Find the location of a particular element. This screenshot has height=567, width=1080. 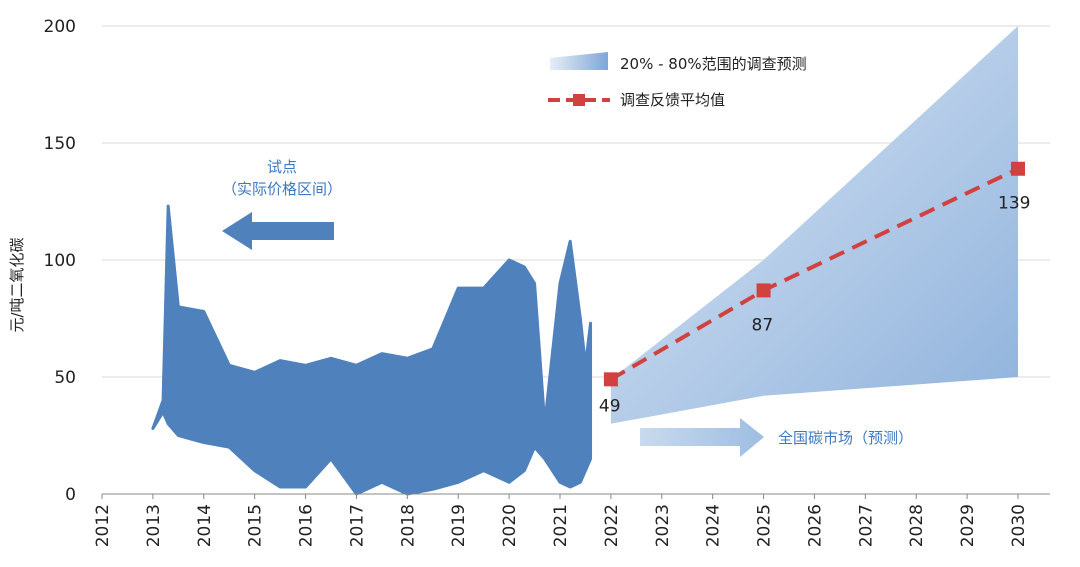

x-tick-label: 2012 is located at coordinates (103, 525).